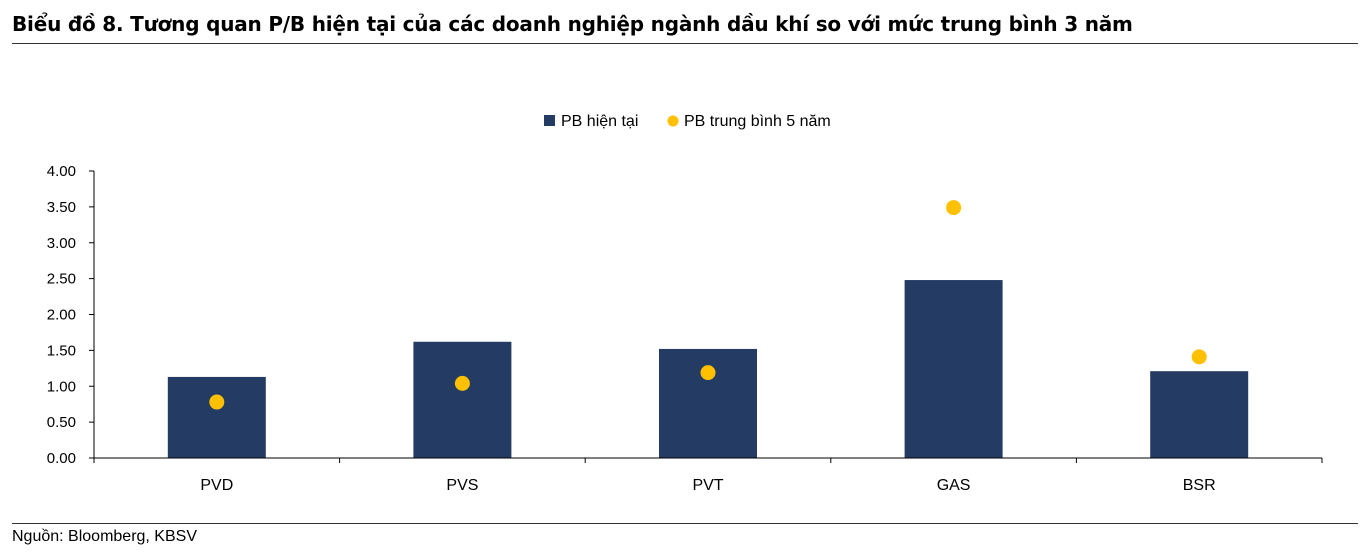  Describe the element at coordinates (462, 485) in the screenshot. I see `x-category-label: PVS` at that location.